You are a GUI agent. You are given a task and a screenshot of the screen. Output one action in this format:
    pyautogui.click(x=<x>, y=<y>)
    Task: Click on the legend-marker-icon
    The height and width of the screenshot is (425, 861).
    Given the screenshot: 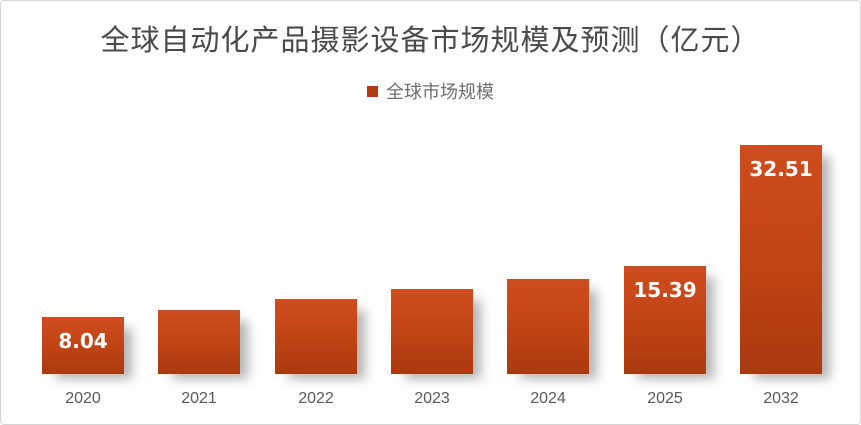 What is the action you would take?
    pyautogui.click(x=372, y=91)
    